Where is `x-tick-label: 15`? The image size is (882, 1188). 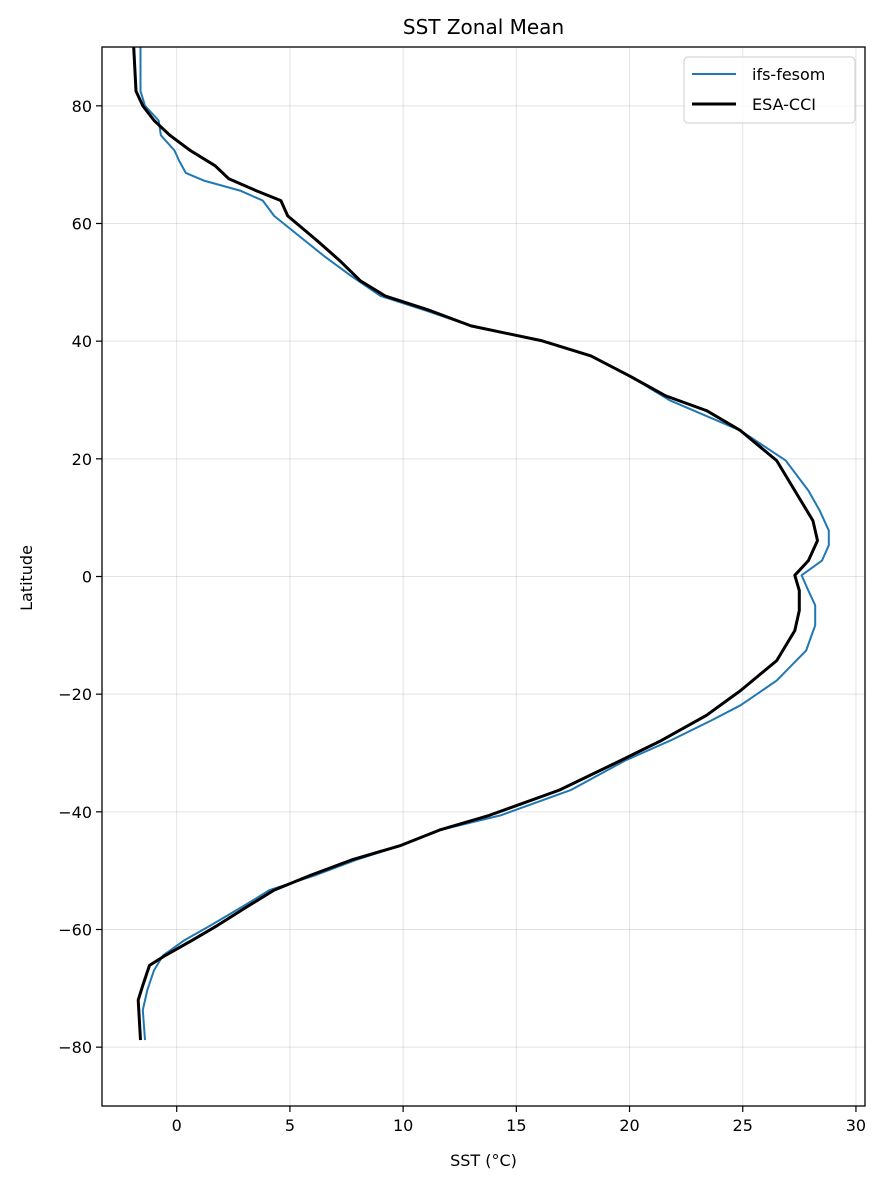 x-tick-label: 15 is located at coordinates (516, 1125).